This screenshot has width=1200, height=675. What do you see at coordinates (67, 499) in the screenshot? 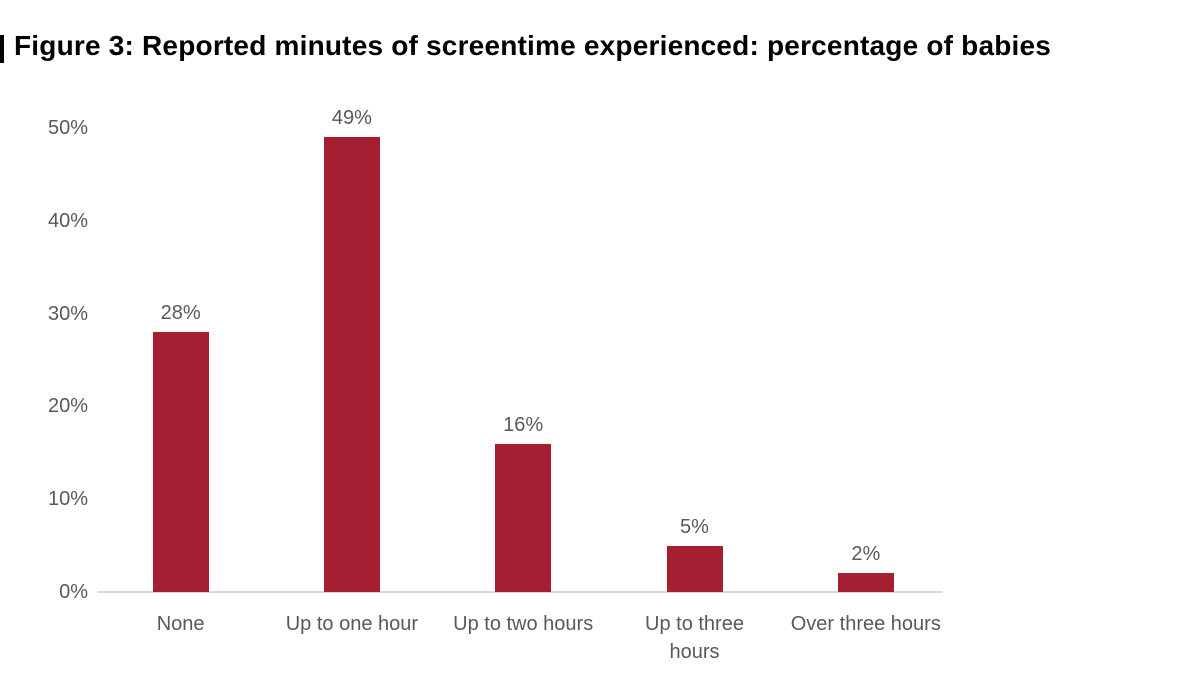
I see `y-axis-tick-label: 10%` at bounding box center [67, 499].